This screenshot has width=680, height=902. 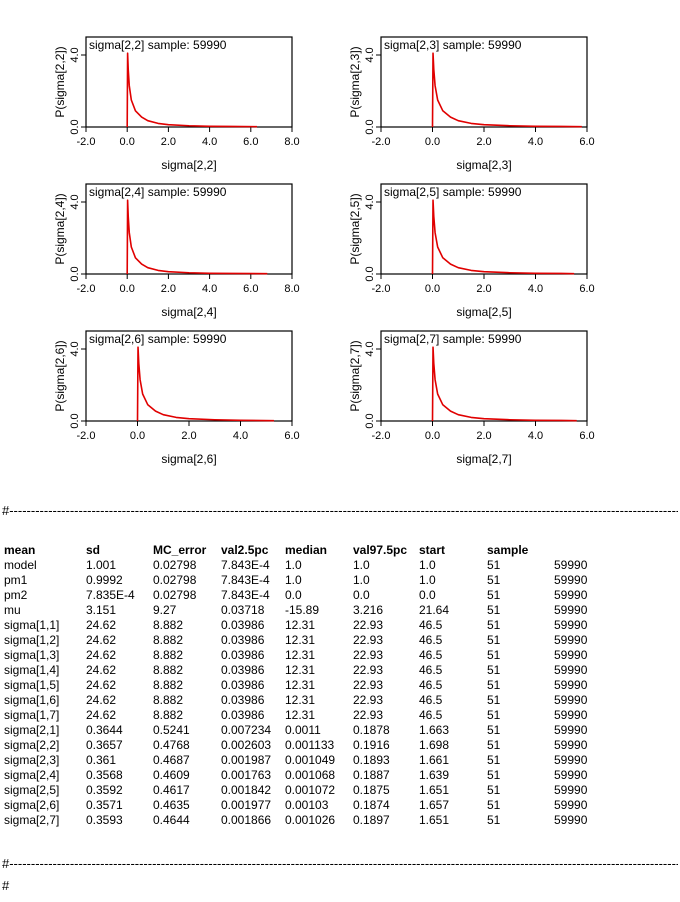 What do you see at coordinates (104, 775) in the screenshot?
I see `table-cell: 0.3568` at bounding box center [104, 775].